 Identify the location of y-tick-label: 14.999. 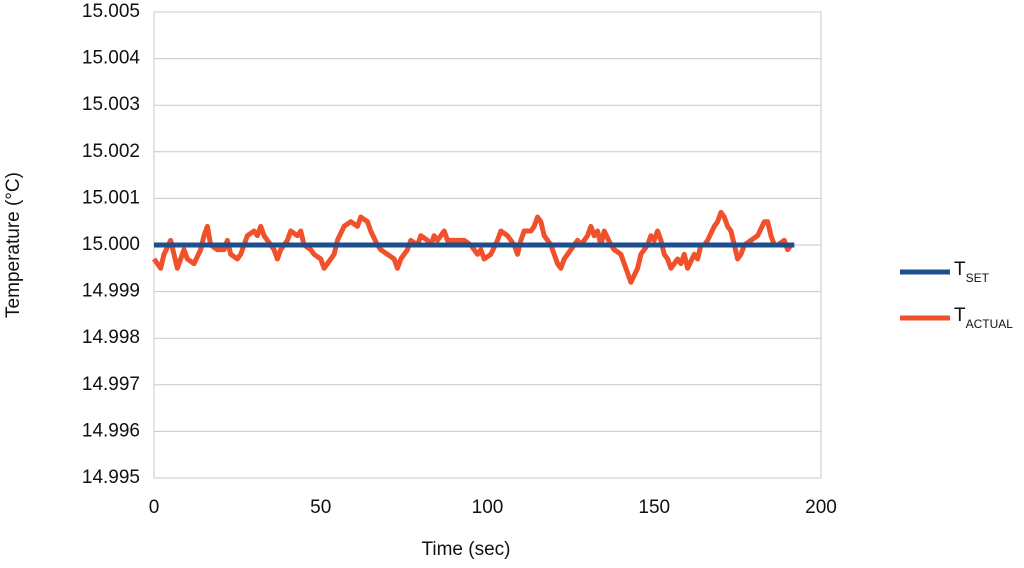
(111, 291).